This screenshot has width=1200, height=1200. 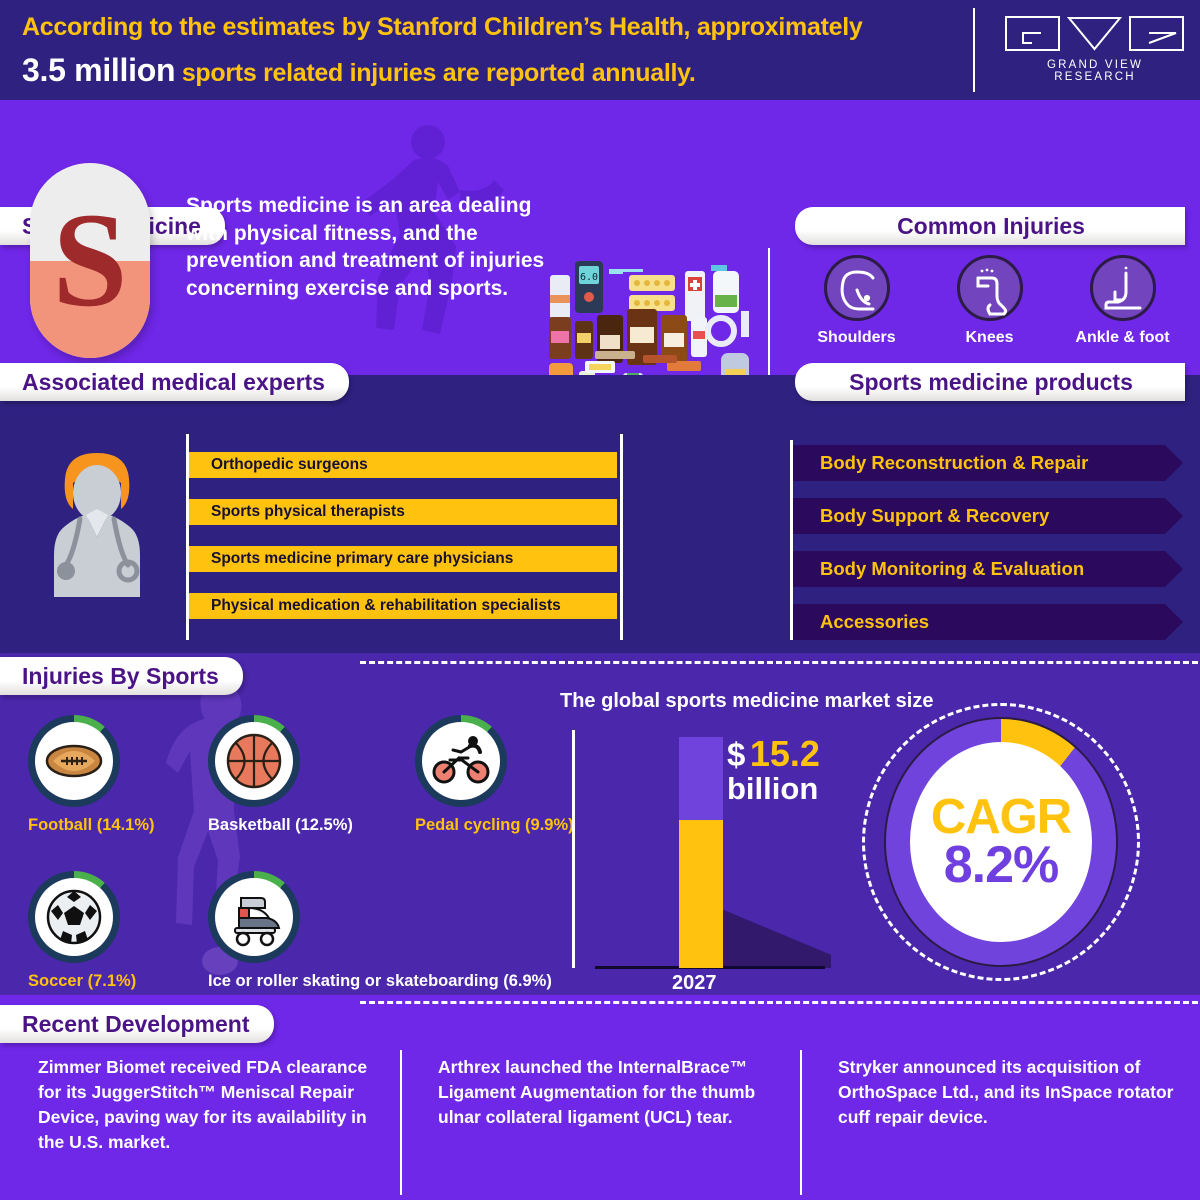 I want to click on cyclist-icon, so click(x=461, y=761).